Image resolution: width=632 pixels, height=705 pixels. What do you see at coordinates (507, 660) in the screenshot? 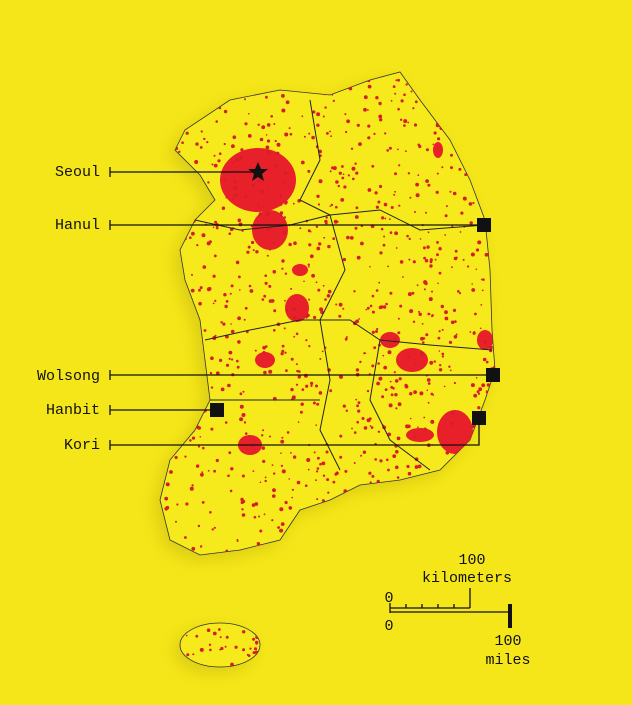
I see `scale-label: miles` at bounding box center [507, 660].